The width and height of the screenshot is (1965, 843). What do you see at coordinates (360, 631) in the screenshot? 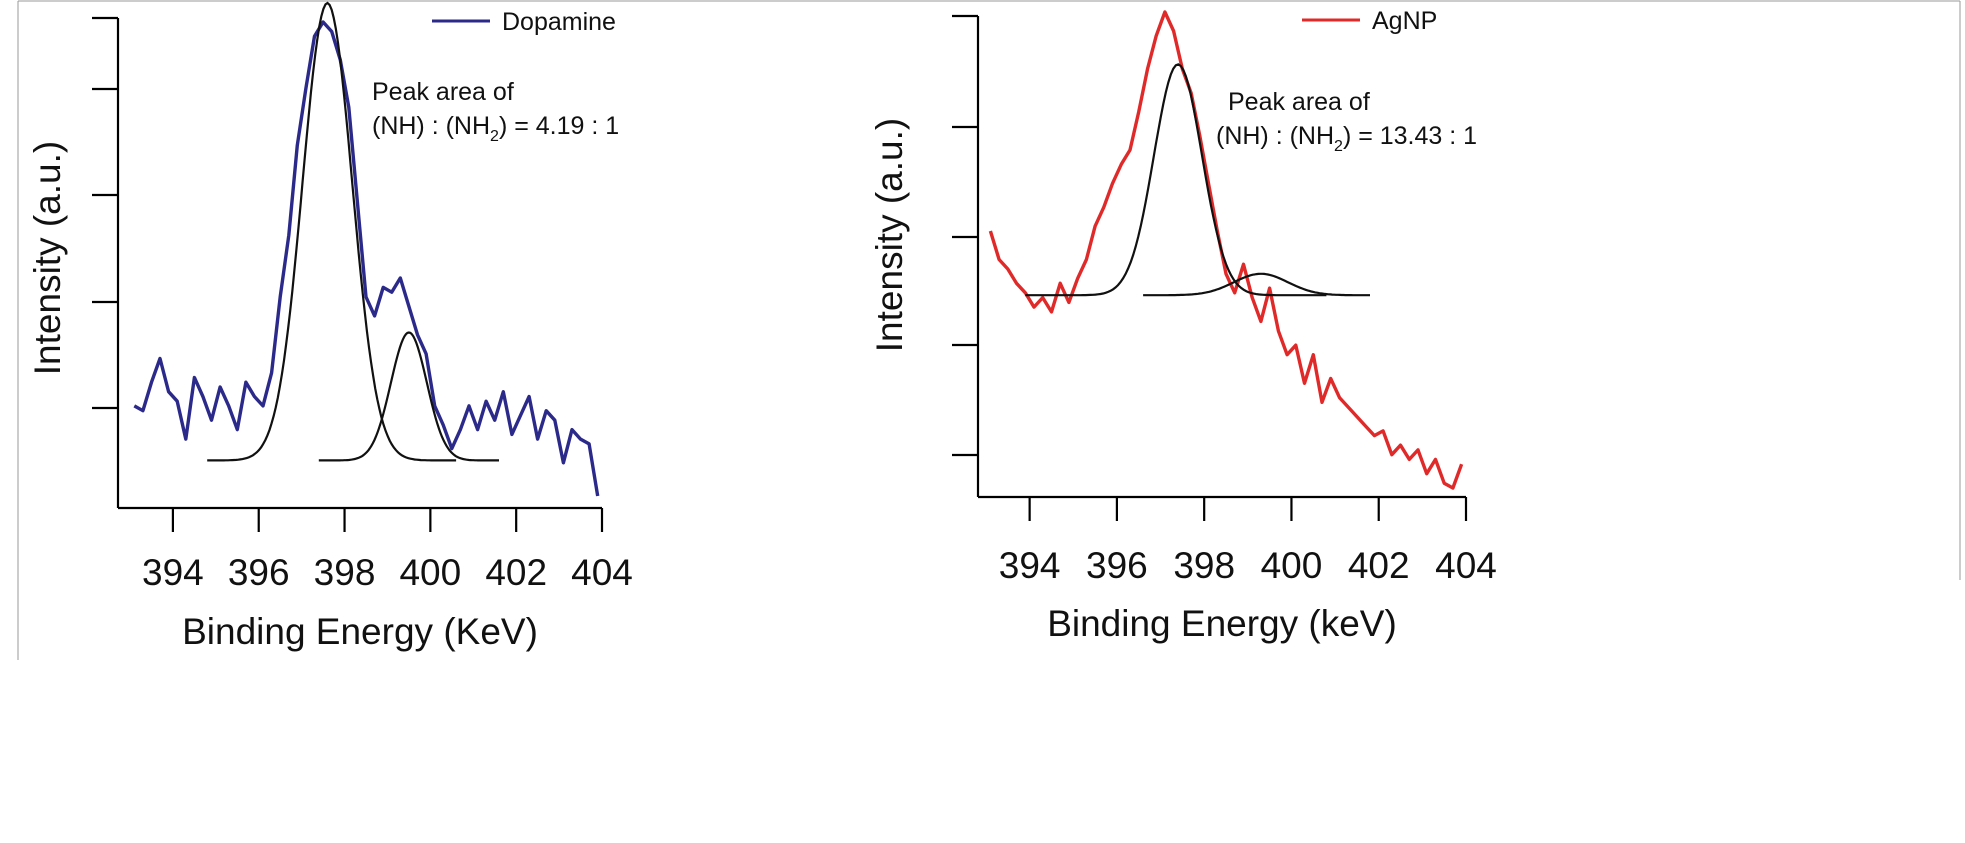
I see `x-axis-title: Binding Energy (KeV)` at bounding box center [360, 631].